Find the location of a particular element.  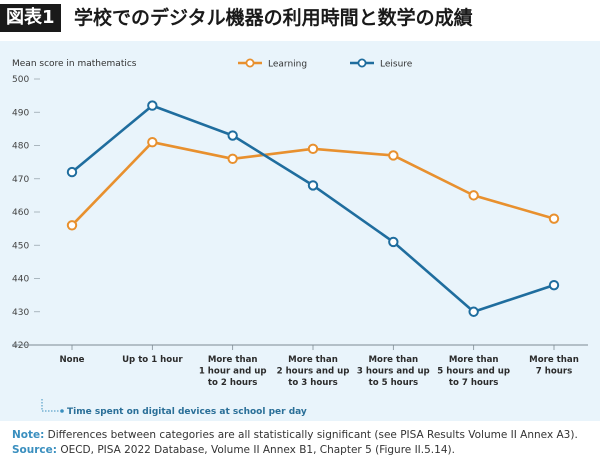

x-axis-title-connector is located at coordinates (50, 405).